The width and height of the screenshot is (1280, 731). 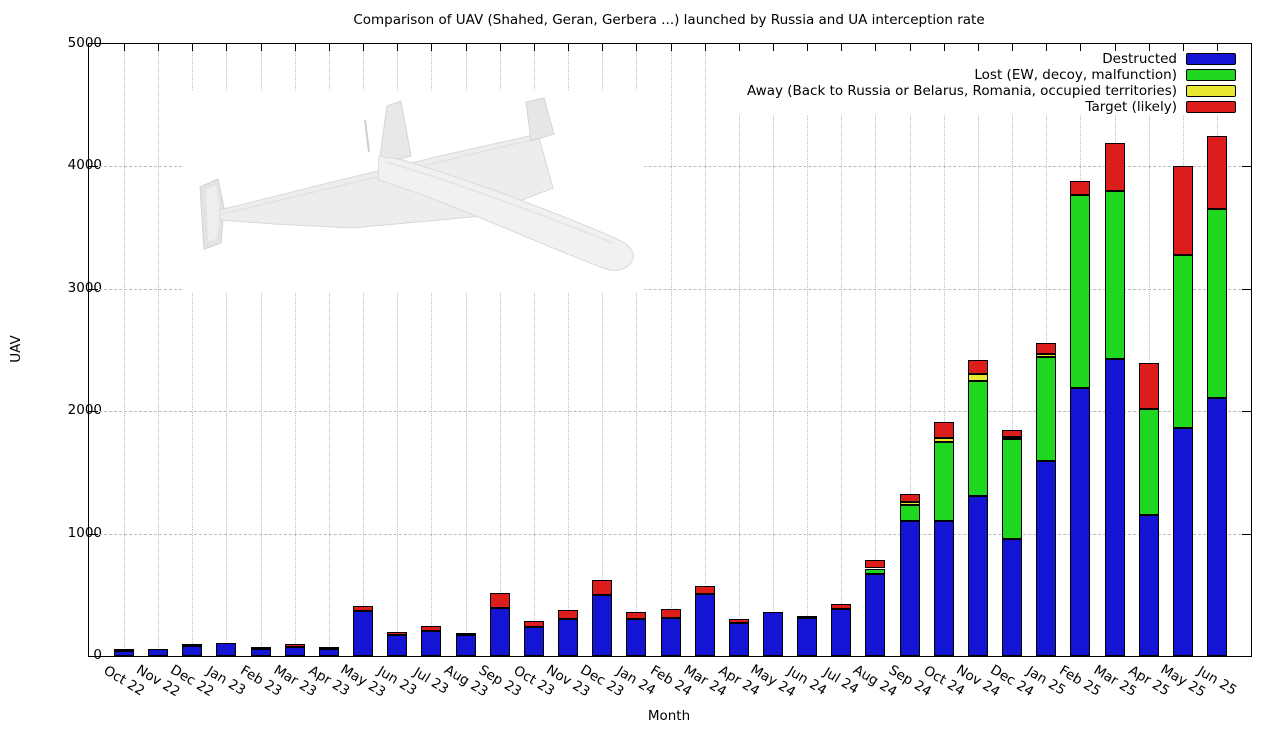 What do you see at coordinates (84, 287) in the screenshot?
I see `y-tick-label-3000: 3000` at bounding box center [84, 287].